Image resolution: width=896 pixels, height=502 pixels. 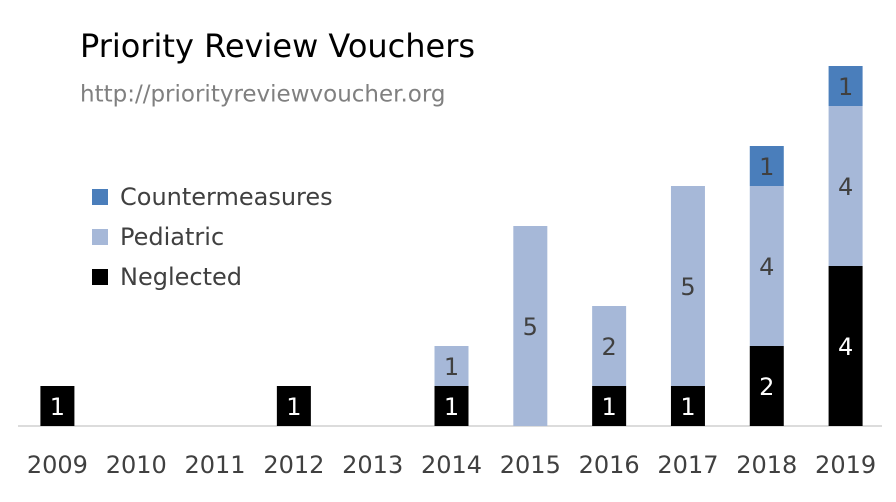 What do you see at coordinates (372, 465) in the screenshot?
I see `x-tick-label: 2013` at bounding box center [372, 465].